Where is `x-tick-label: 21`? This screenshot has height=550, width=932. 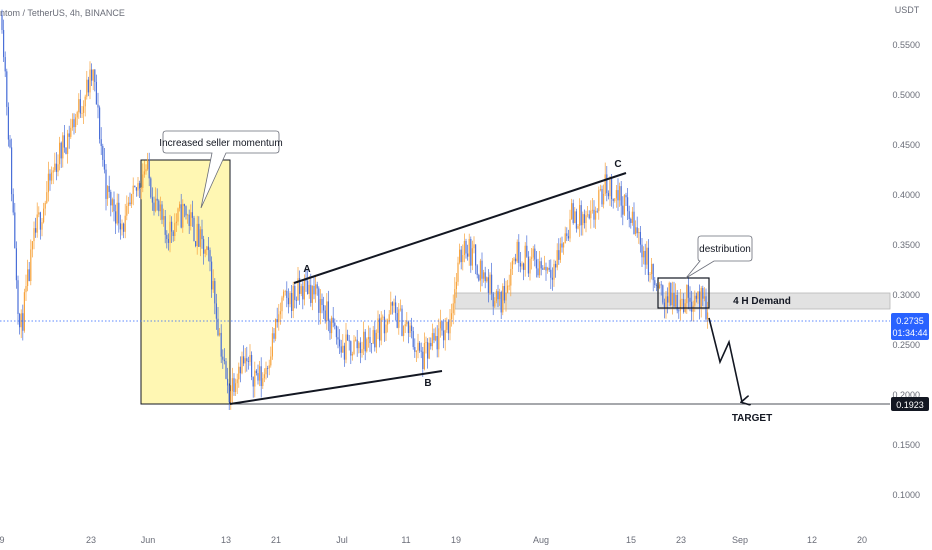 x-tick-label: 21 is located at coordinates (276, 540).